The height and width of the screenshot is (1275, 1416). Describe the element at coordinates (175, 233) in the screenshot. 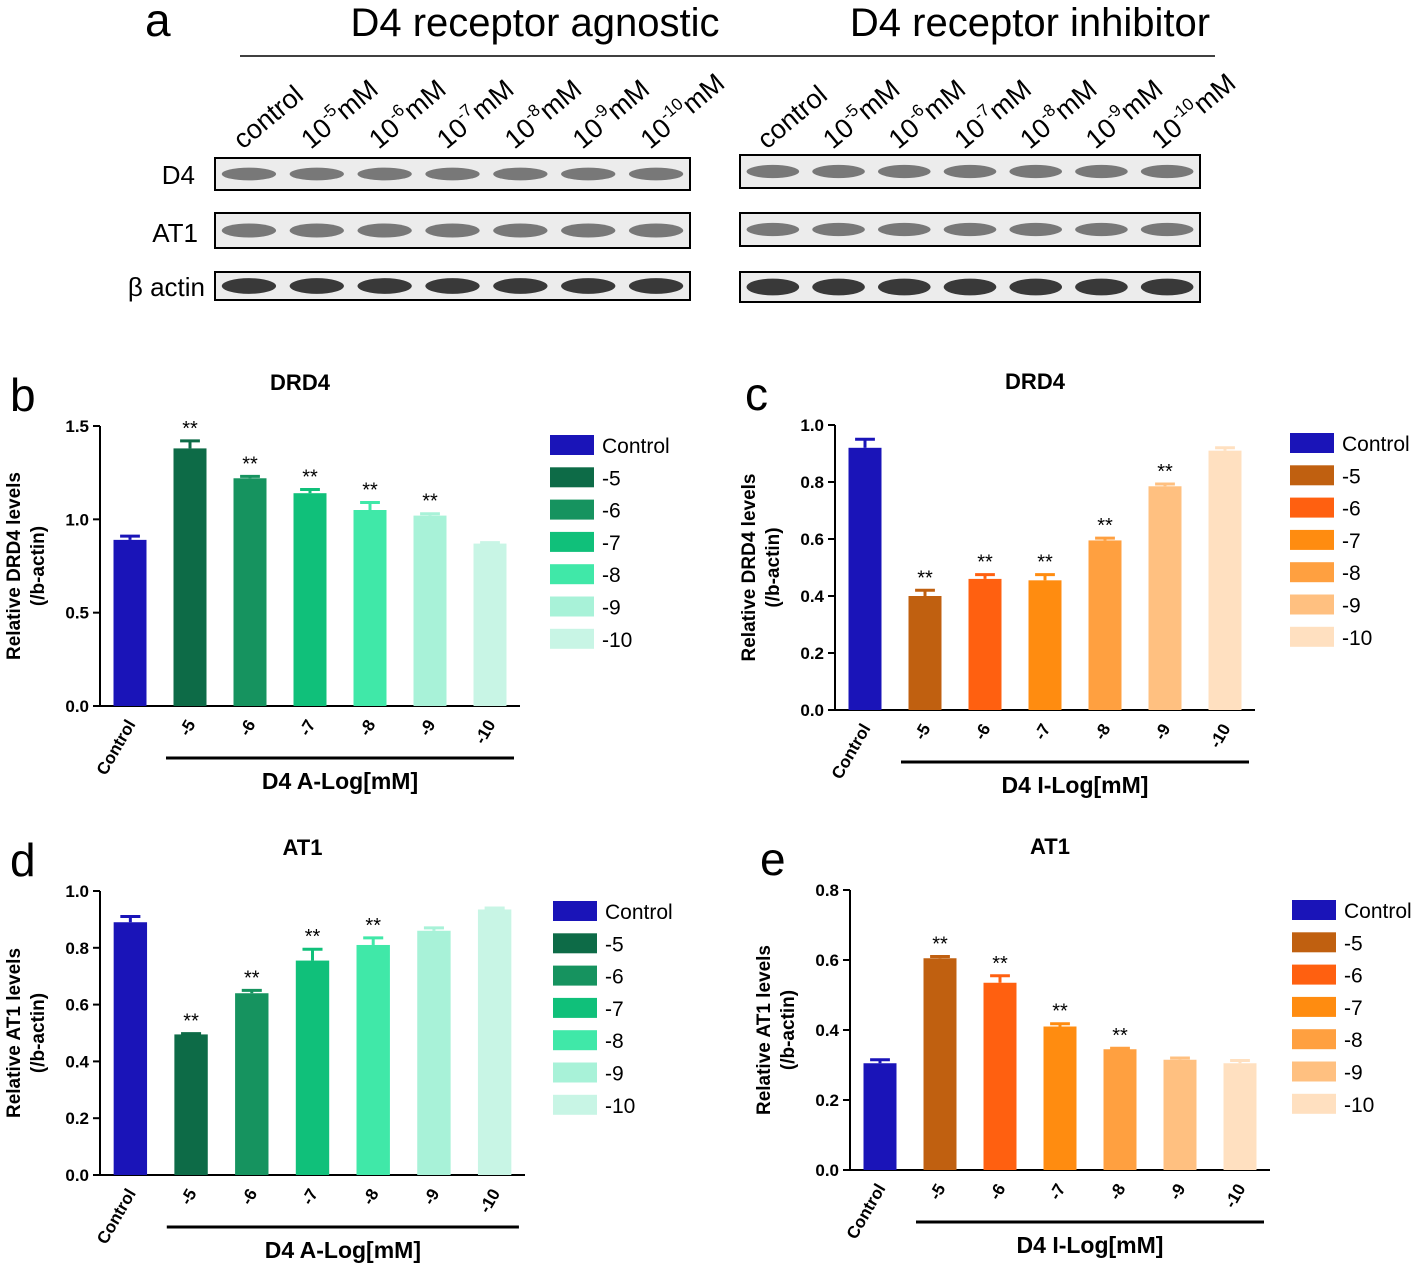

I see `row-label: AT1` at that location.